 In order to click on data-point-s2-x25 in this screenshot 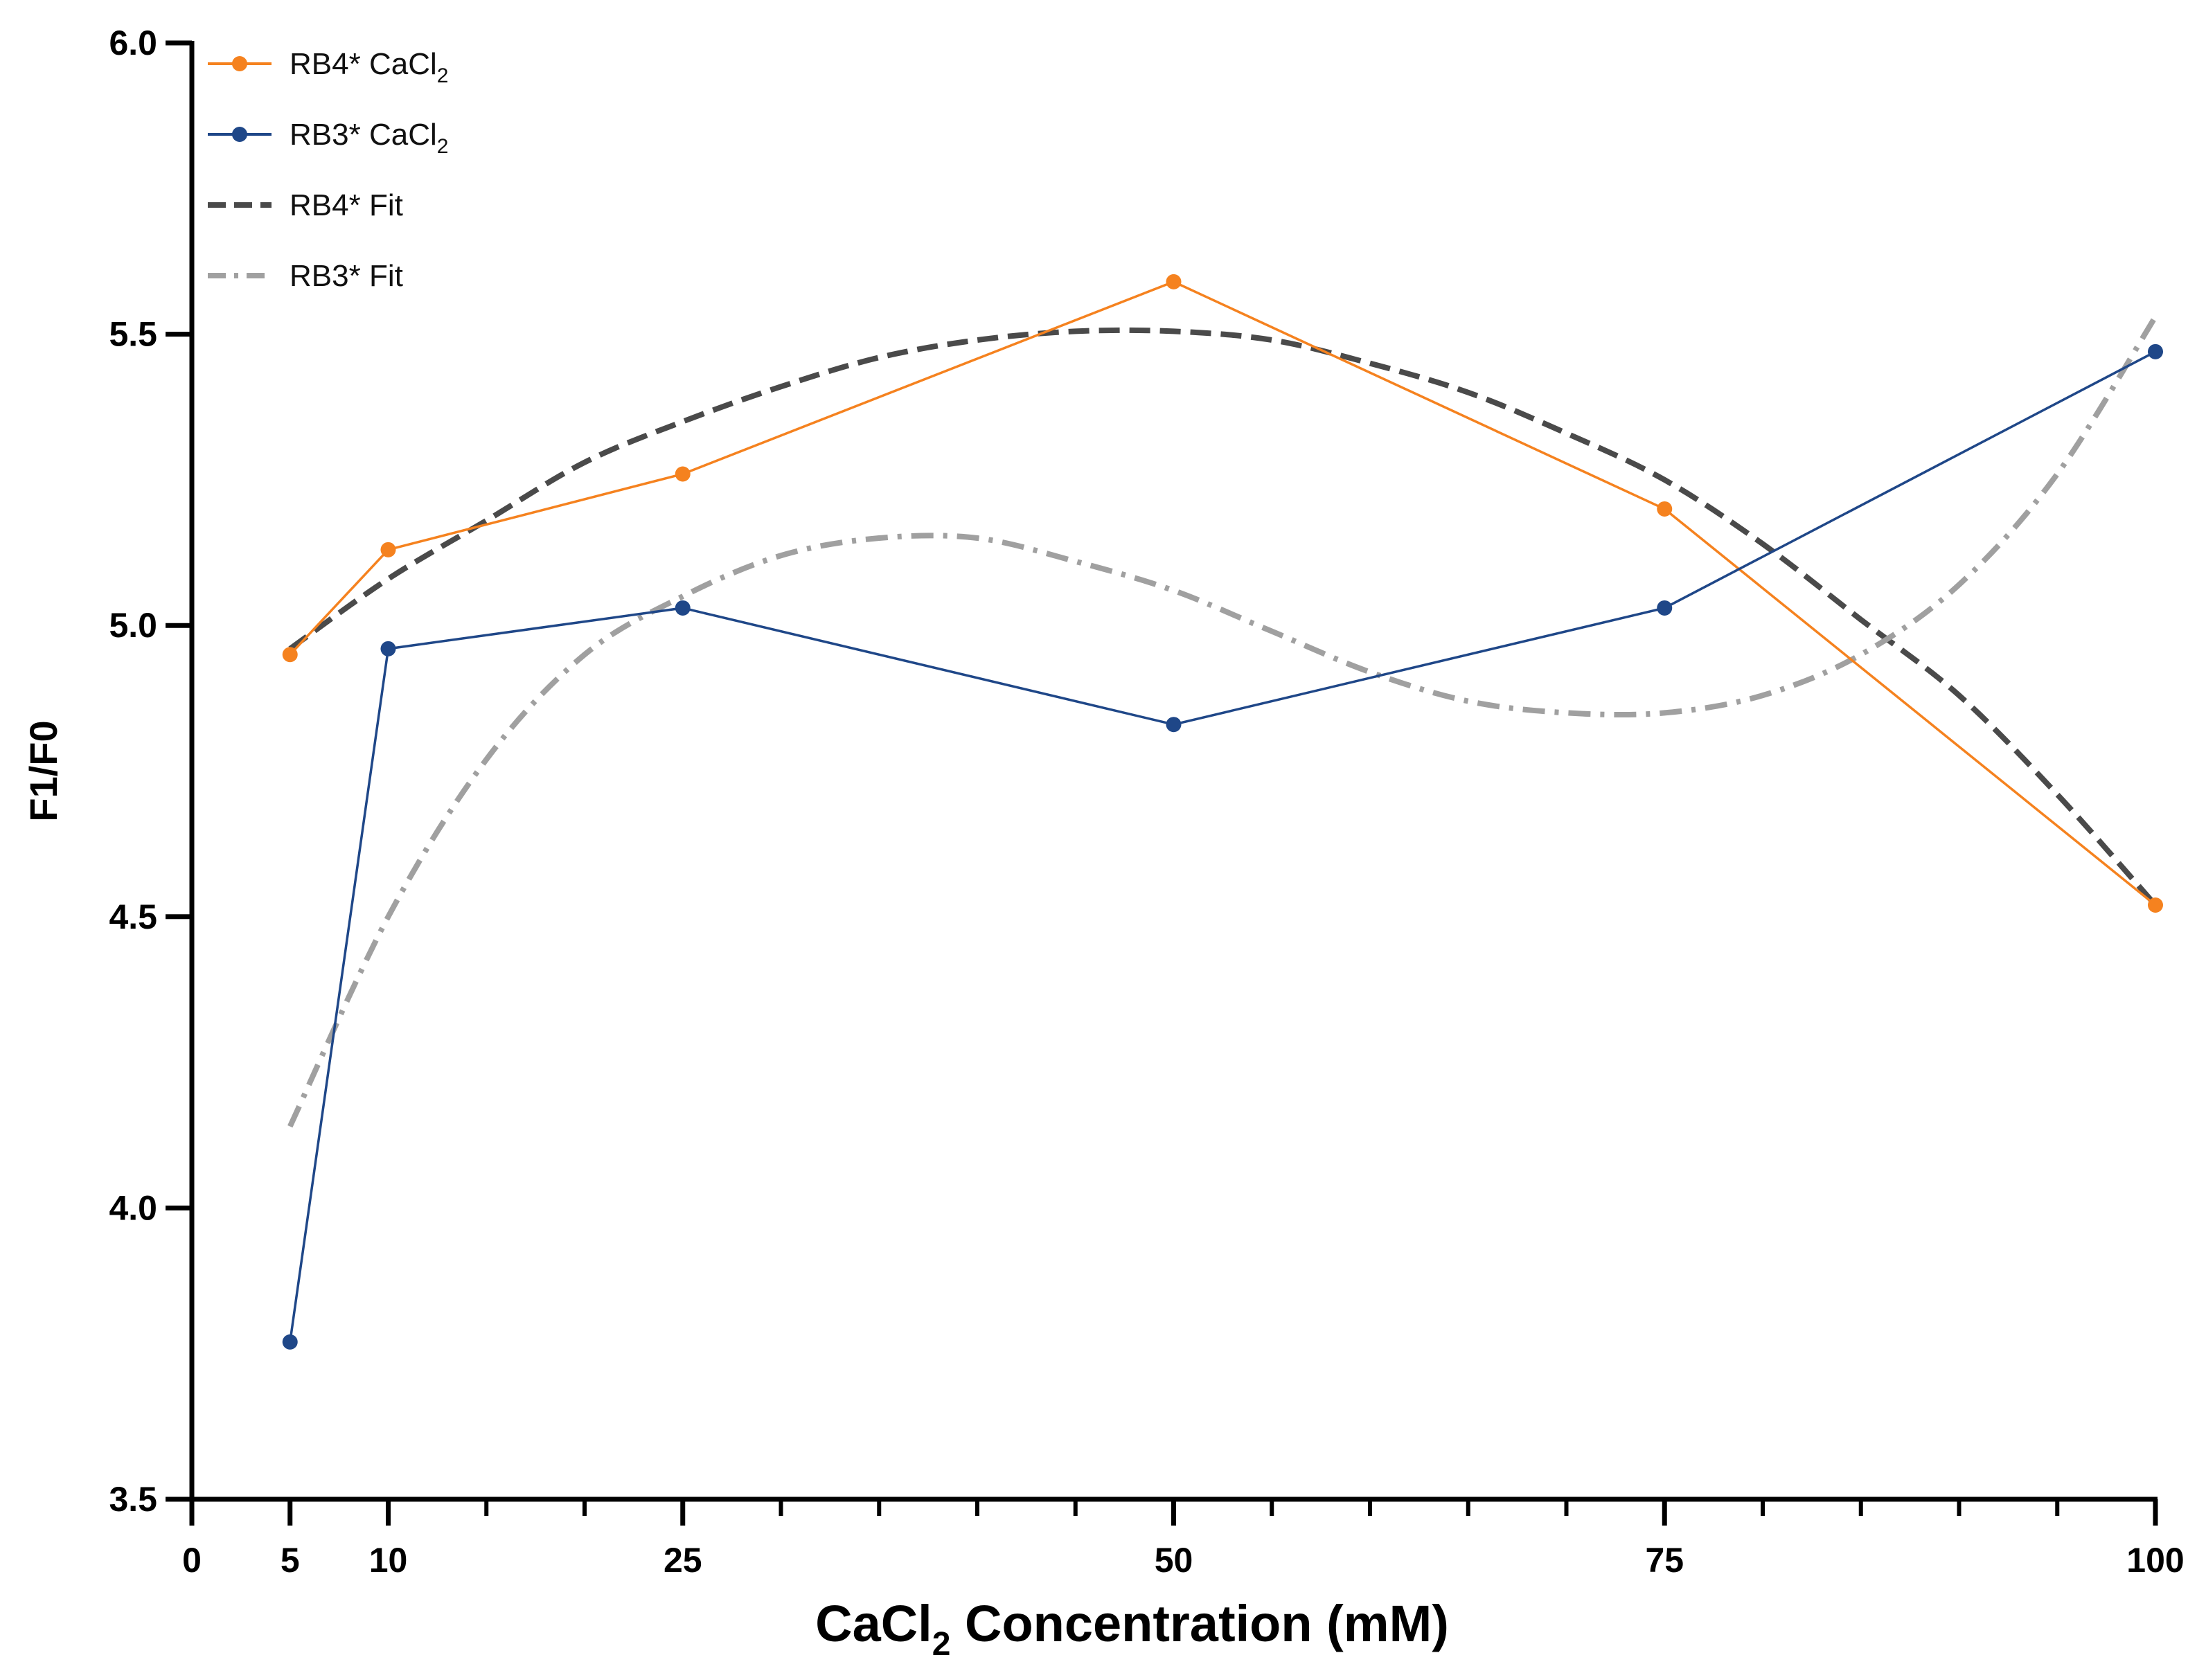, I will do `click(683, 608)`.